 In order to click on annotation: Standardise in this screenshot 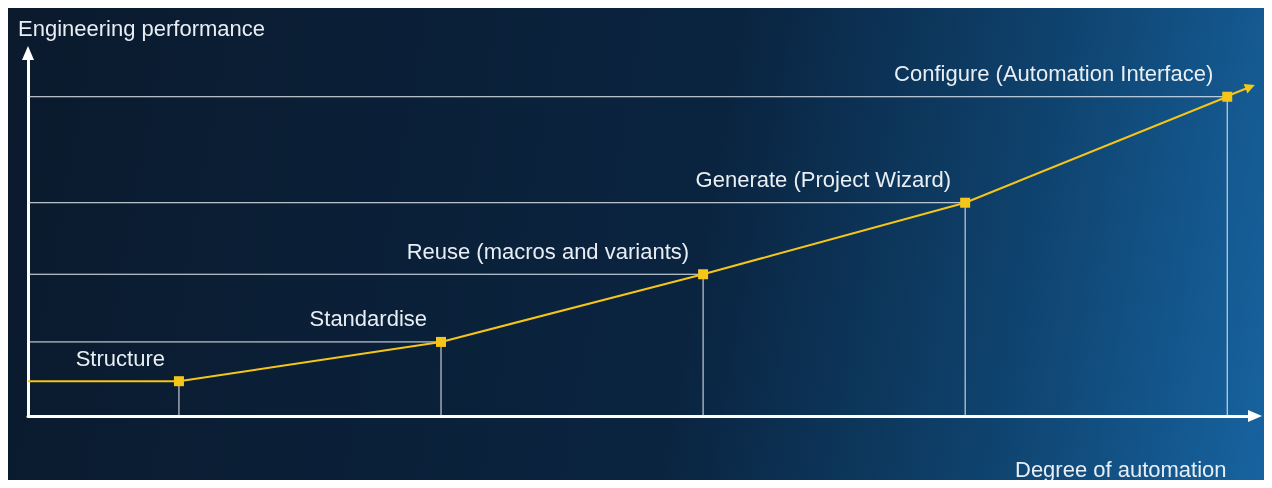, I will do `click(368, 319)`.